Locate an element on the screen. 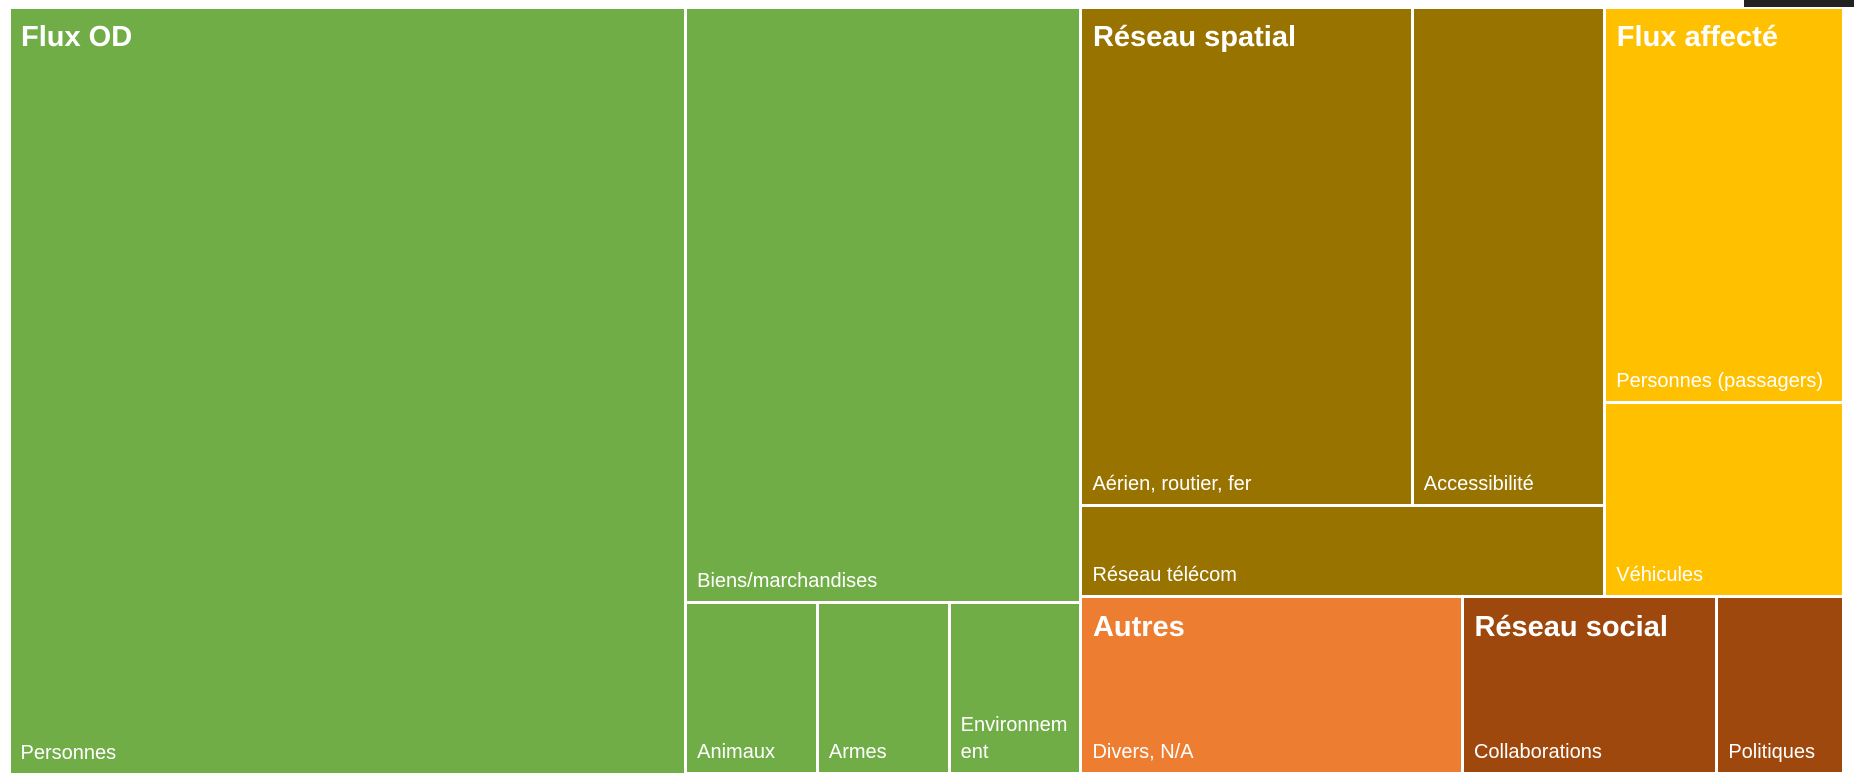 The image size is (1854, 774). tile: Véhicules is located at coordinates (1724, 499).